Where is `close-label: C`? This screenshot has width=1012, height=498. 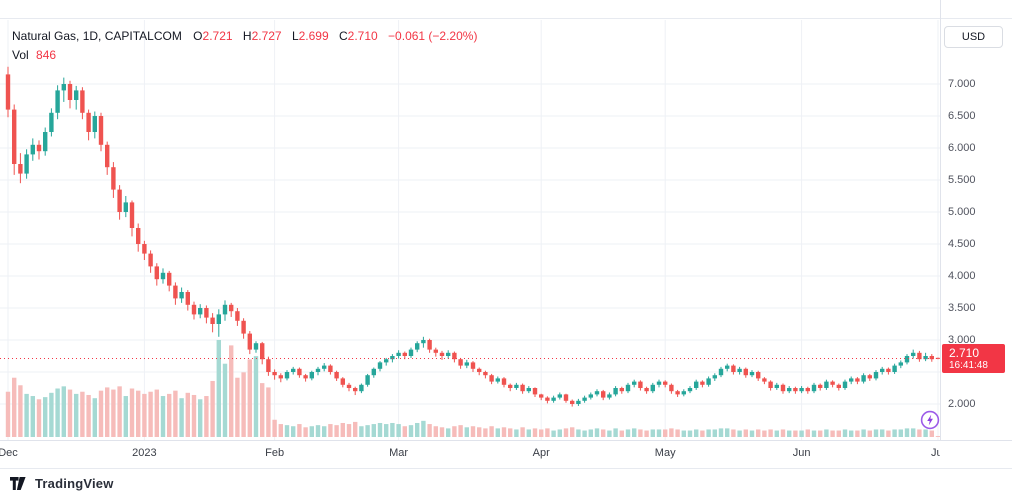
close-label: C is located at coordinates (343, 36).